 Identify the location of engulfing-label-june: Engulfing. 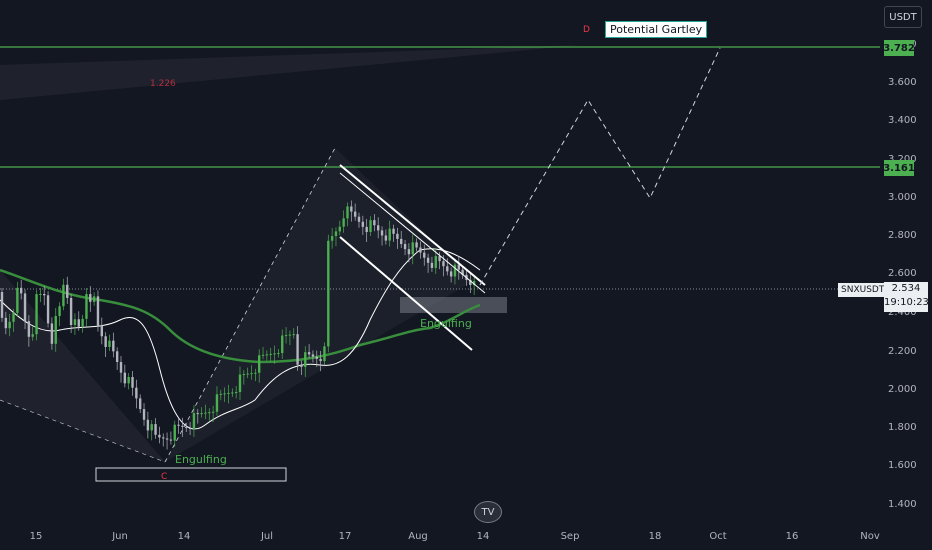
(201, 459).